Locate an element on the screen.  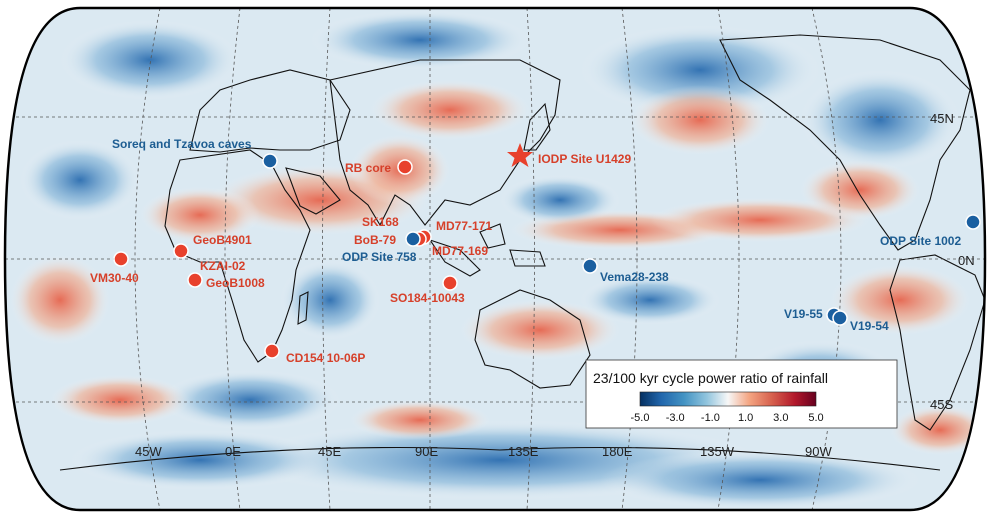
australia-outline is located at coordinates (532, 339).